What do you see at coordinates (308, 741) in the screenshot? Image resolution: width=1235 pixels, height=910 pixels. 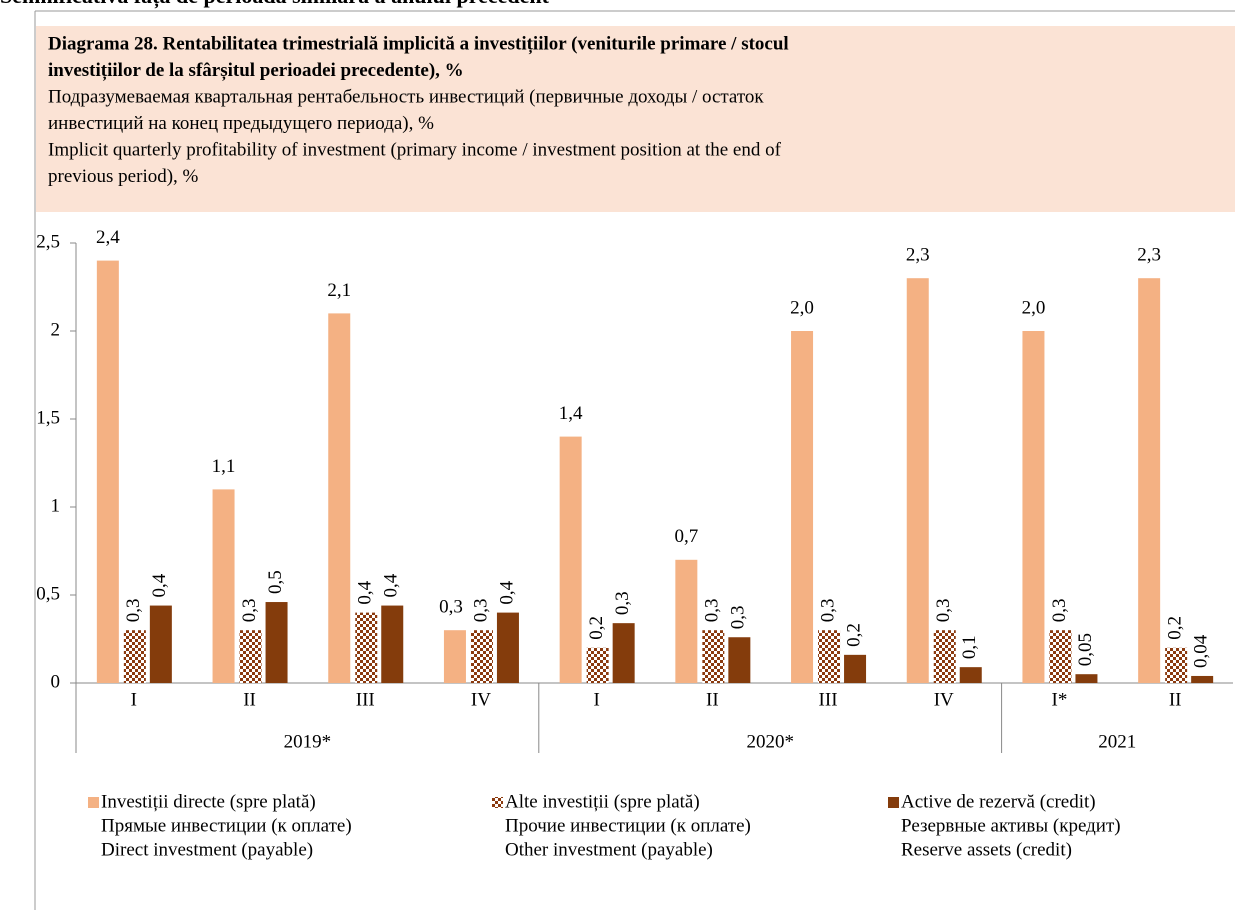 I see `group-label: 2019*` at bounding box center [308, 741].